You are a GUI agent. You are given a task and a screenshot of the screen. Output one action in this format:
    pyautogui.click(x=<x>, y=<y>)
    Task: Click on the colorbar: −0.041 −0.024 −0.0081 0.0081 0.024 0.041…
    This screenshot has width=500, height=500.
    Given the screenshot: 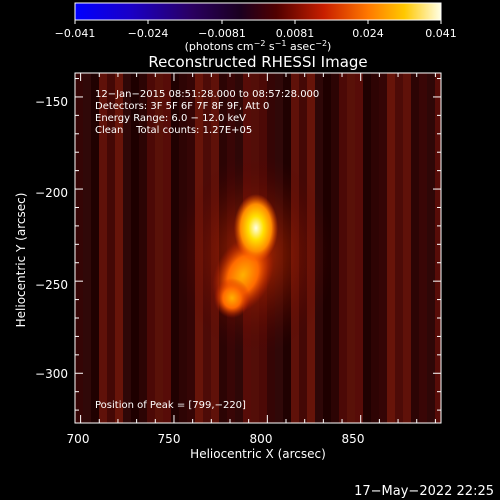 What is the action you would take?
    pyautogui.click(x=256, y=27)
    